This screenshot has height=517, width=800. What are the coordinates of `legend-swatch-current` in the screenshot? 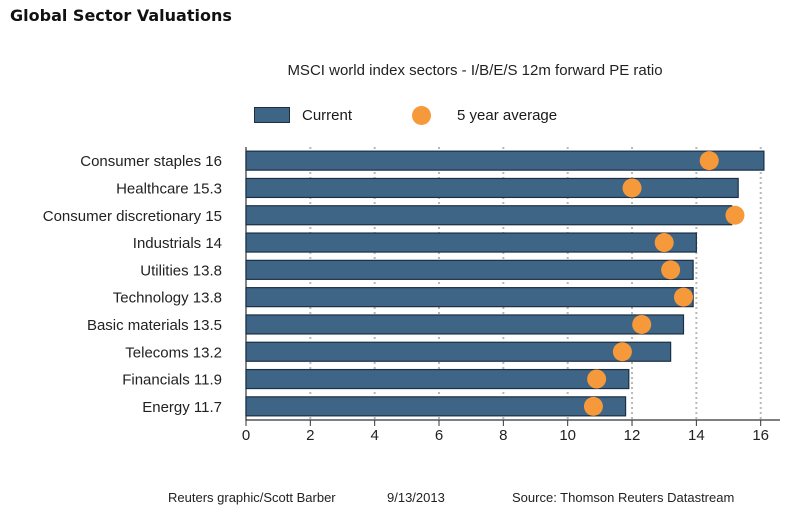 It's located at (272, 115).